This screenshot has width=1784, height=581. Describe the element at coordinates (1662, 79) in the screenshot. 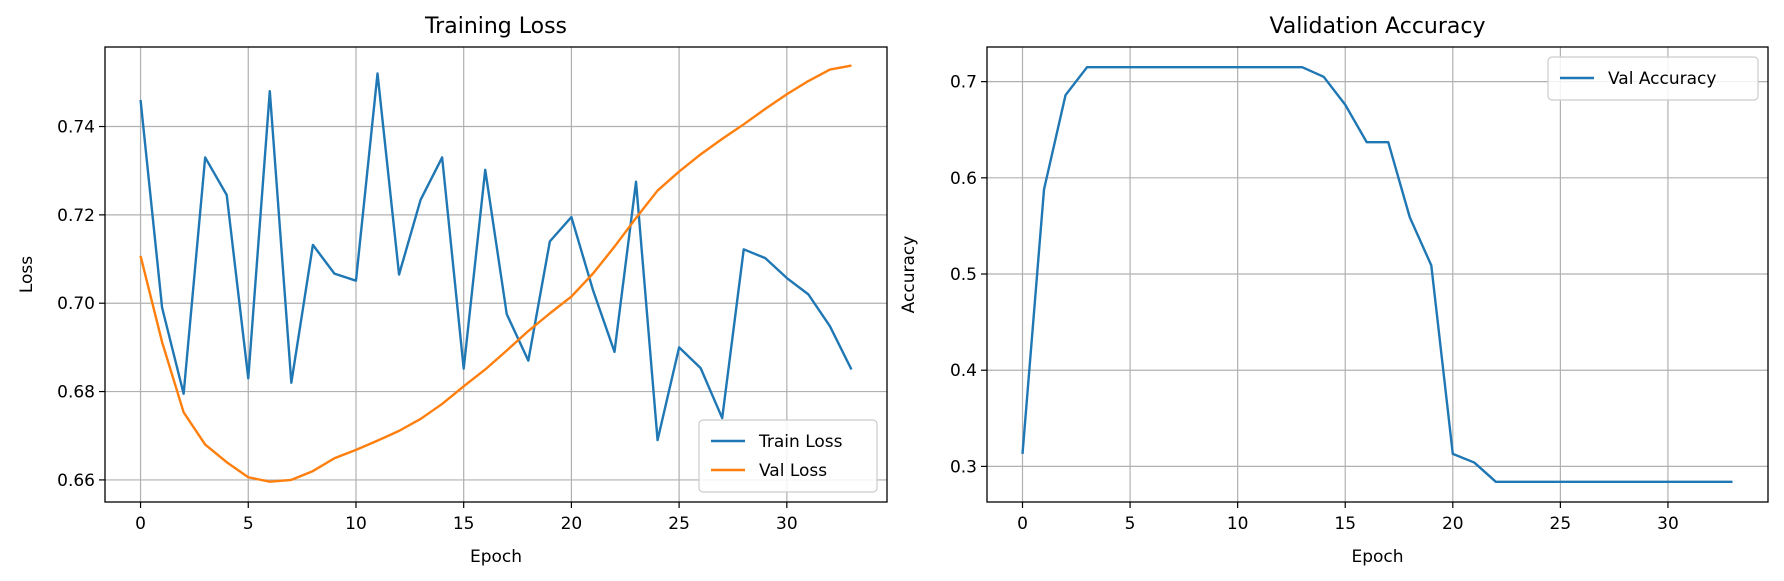

I see `legend-label: Val Accuracy` at that location.